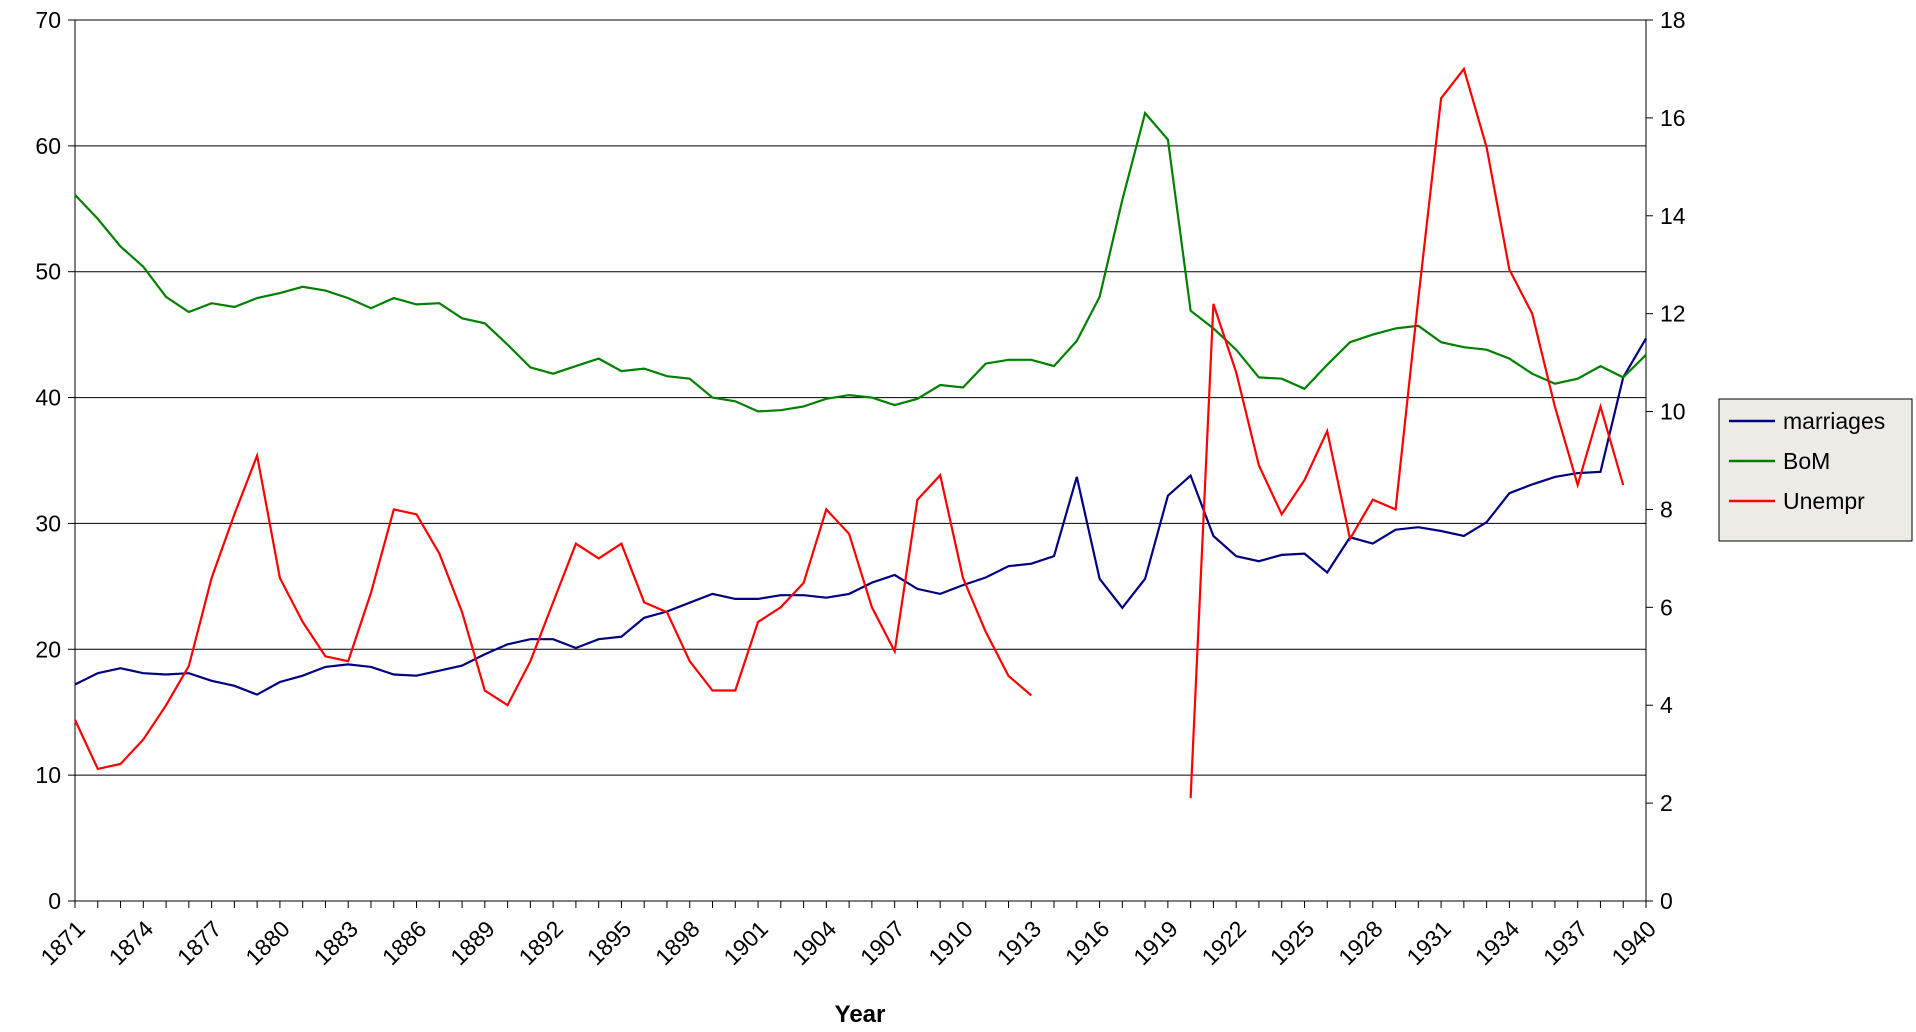 The image size is (1916, 1032). Describe the element at coordinates (1224, 943) in the screenshot. I see `x-tick-label: 1922` at that location.